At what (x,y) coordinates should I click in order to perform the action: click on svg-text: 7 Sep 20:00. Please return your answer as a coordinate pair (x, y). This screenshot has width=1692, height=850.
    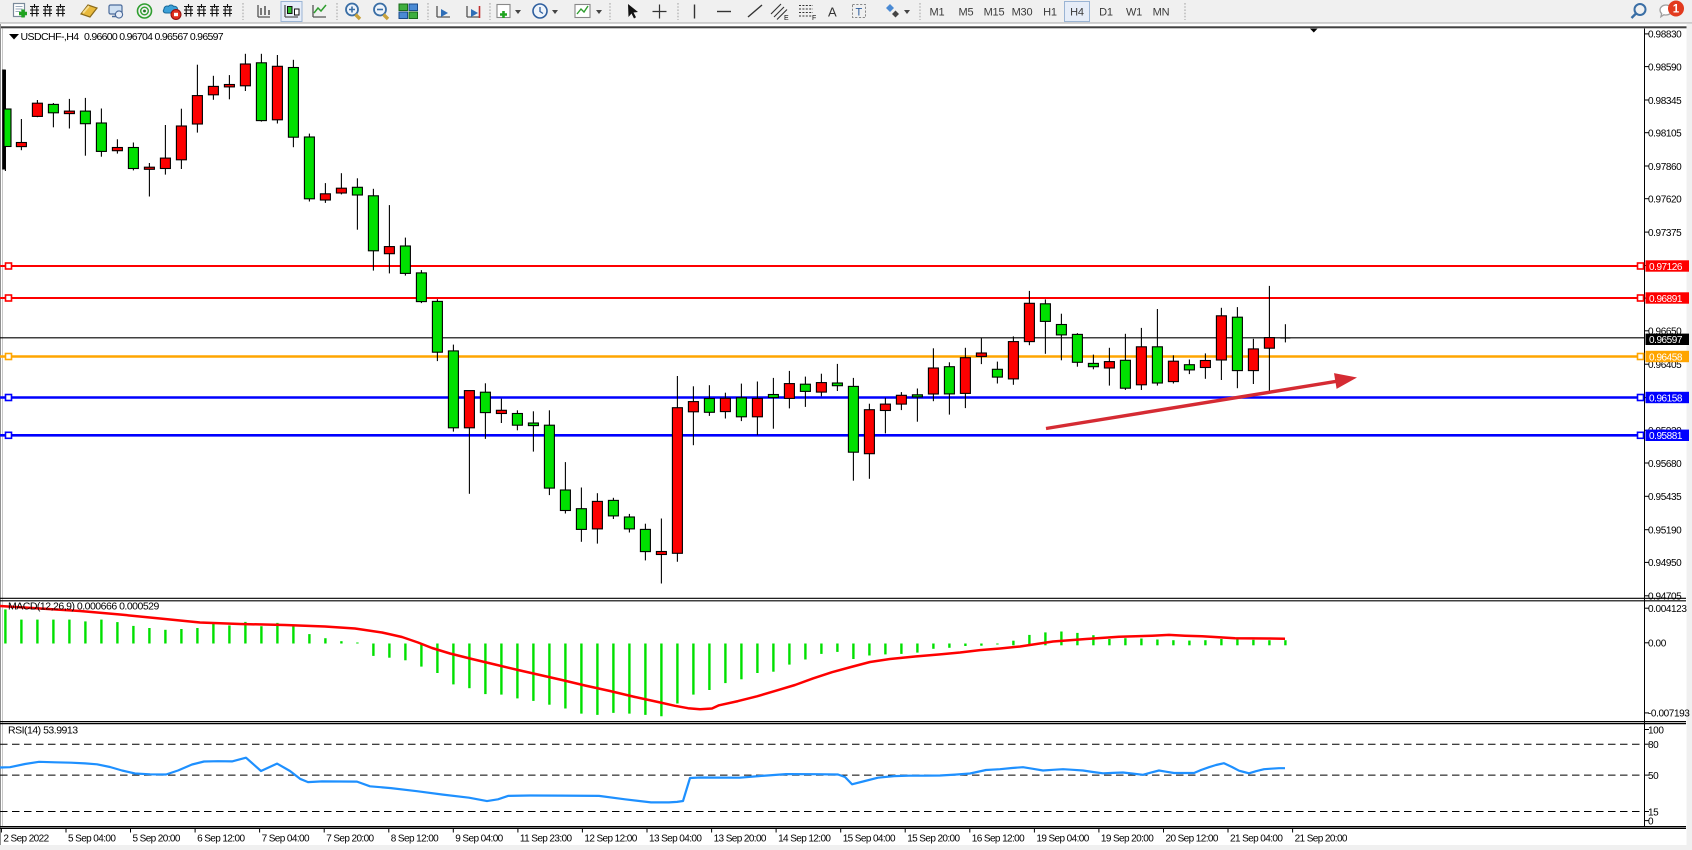
    Looking at the image, I should click on (350, 839).